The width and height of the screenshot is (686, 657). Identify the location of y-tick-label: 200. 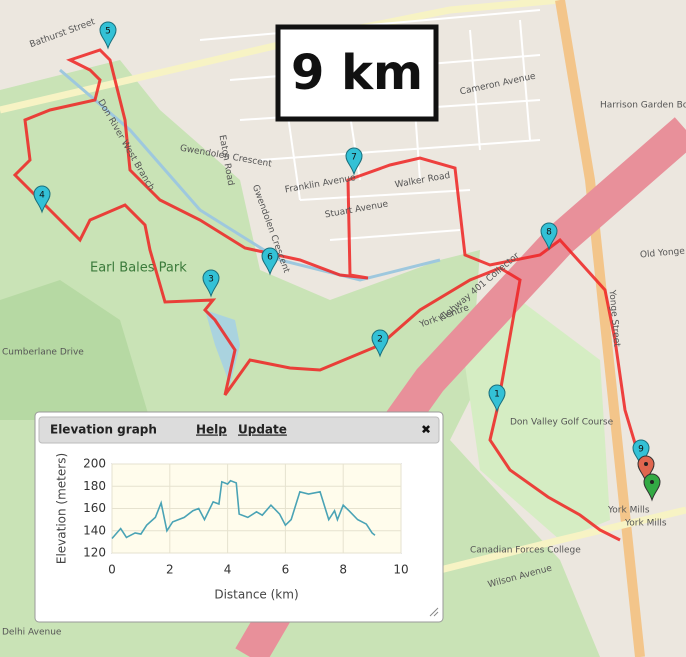
(94, 464).